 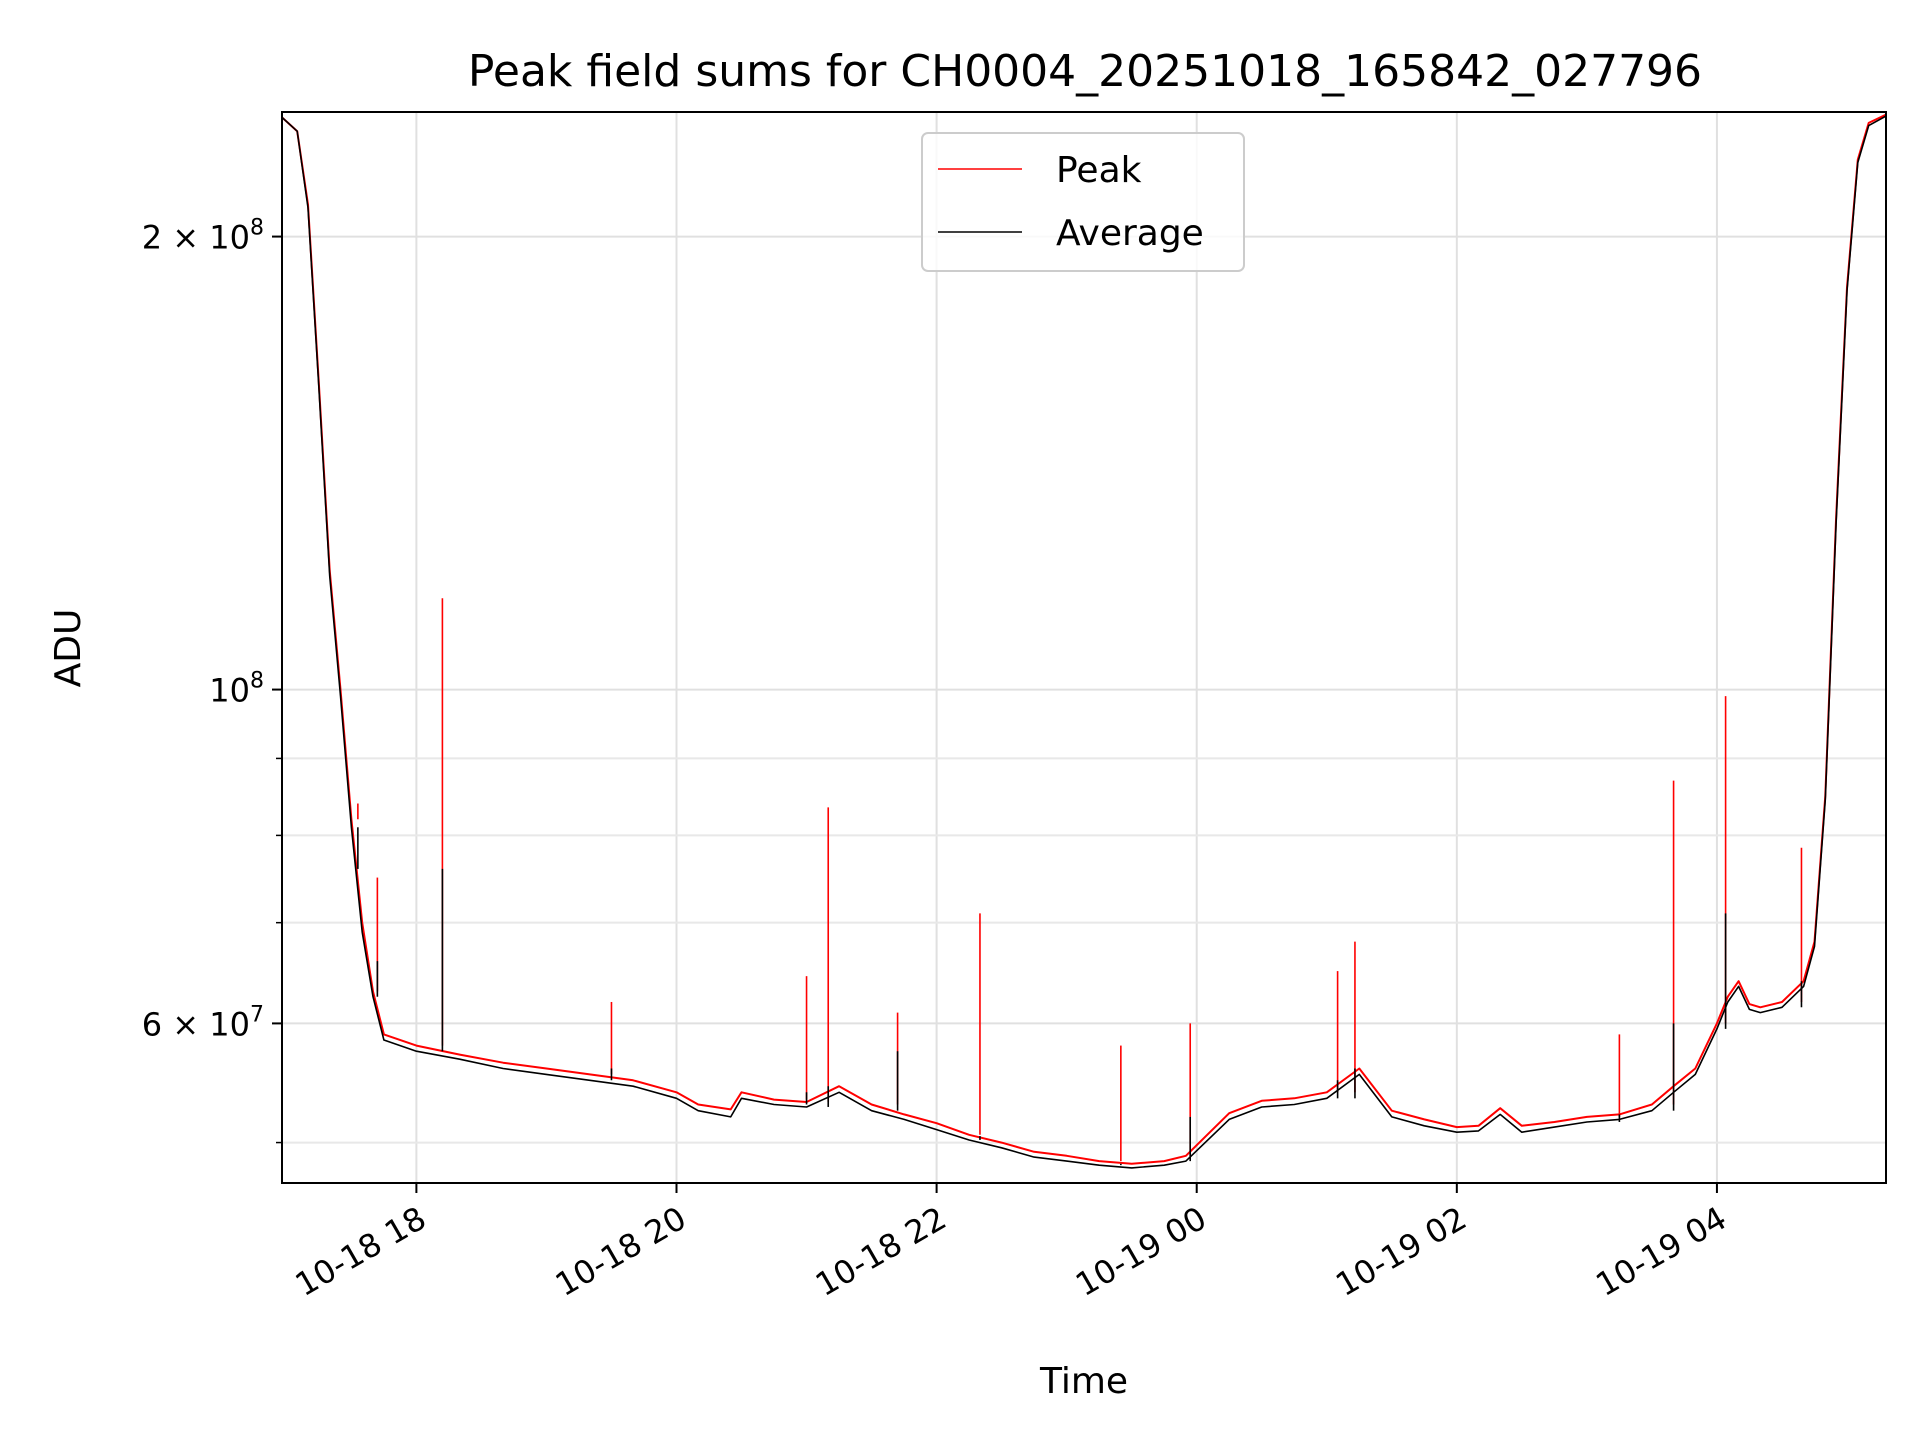 What do you see at coordinates (1083, 1381) in the screenshot?
I see `x-axis-label: Time` at bounding box center [1083, 1381].